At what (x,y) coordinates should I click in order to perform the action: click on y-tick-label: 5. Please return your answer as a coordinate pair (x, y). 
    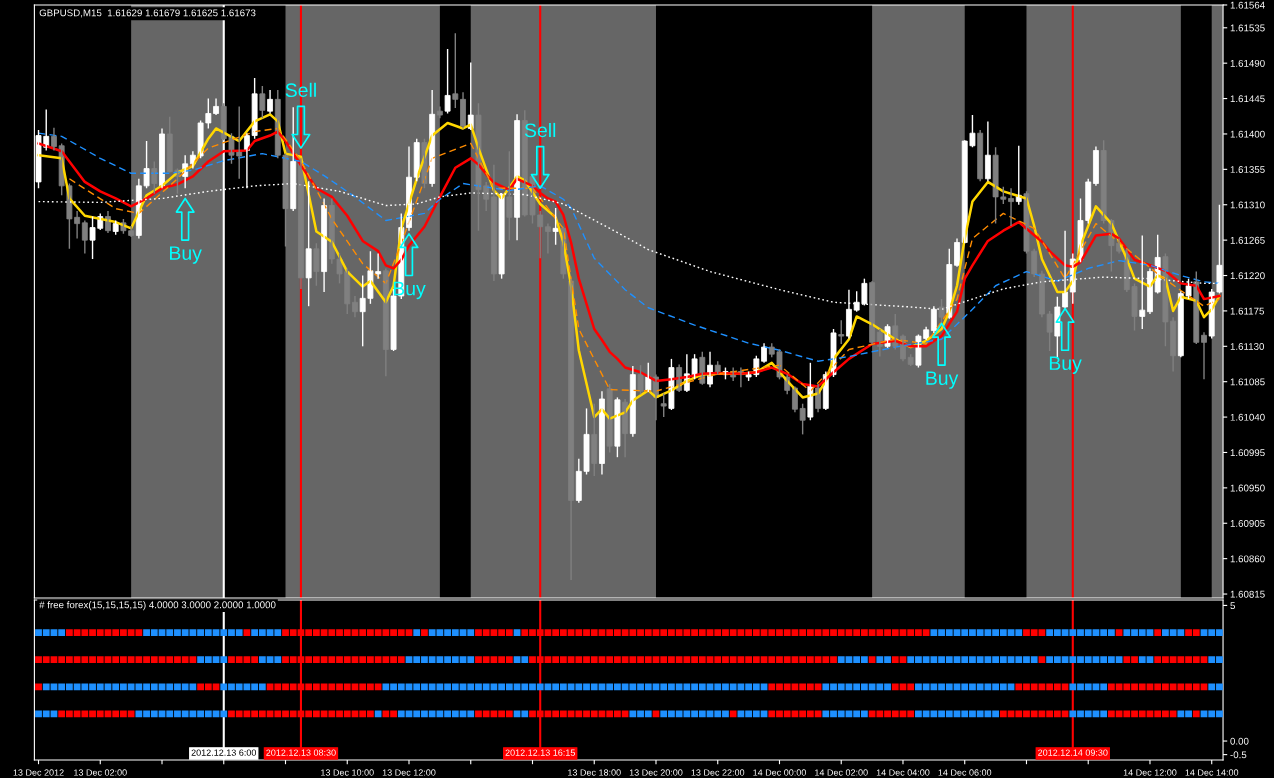
    Looking at the image, I should click on (1232, 606).